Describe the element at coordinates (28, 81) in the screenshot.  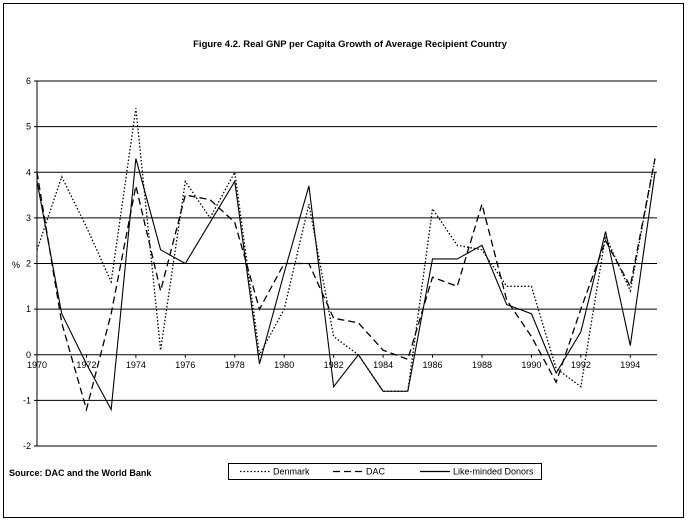
I see `y-tick-label: 6` at that location.